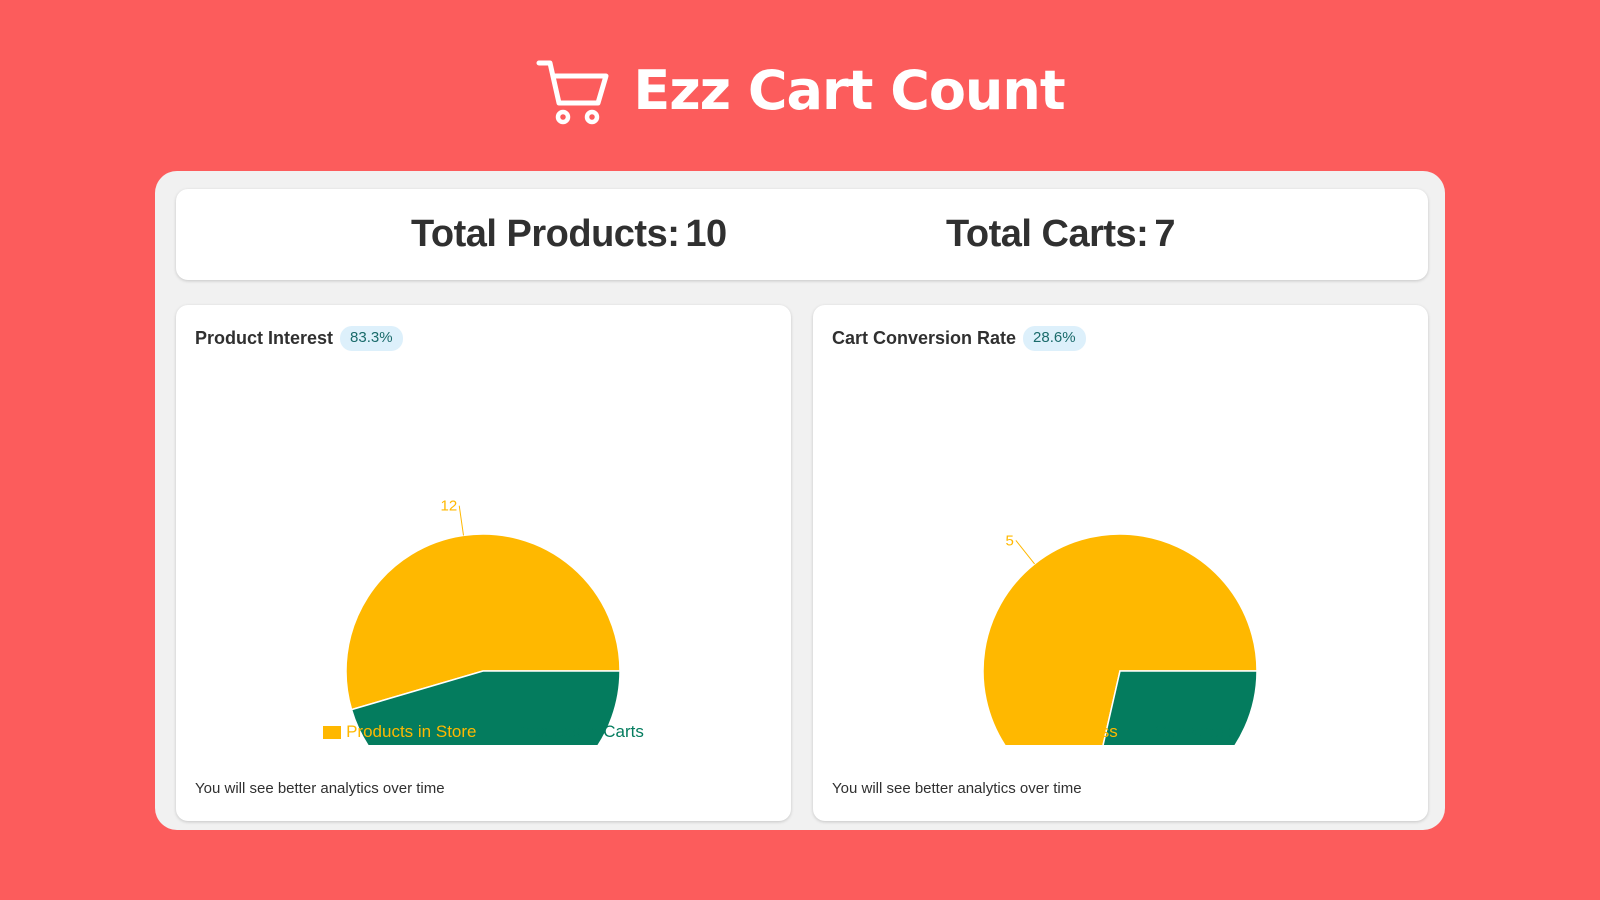 The image size is (1600, 900). What do you see at coordinates (485, 707) in the screenshot?
I see `pie-slice-products-in-carts` at bounding box center [485, 707].